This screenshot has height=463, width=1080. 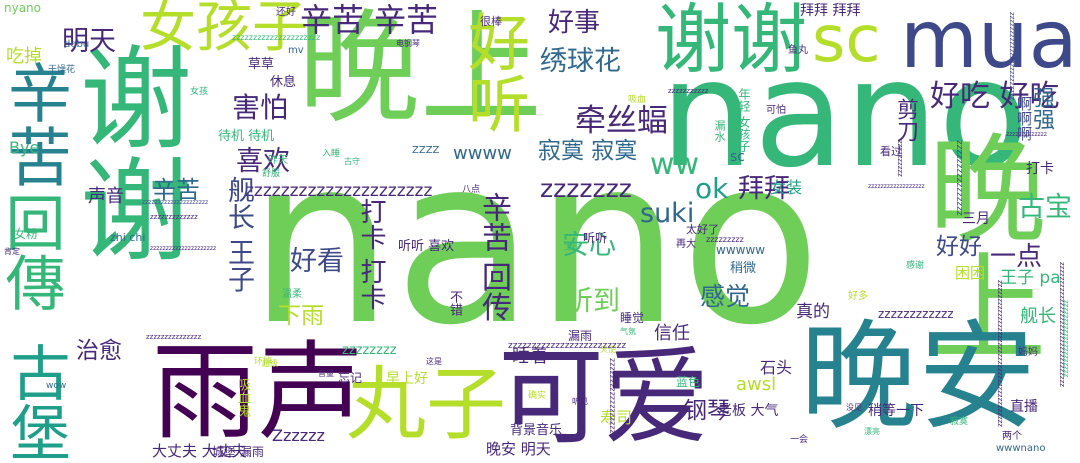 What do you see at coordinates (326, 373) in the screenshot?
I see `word-yinliang: 音量` at bounding box center [326, 373].